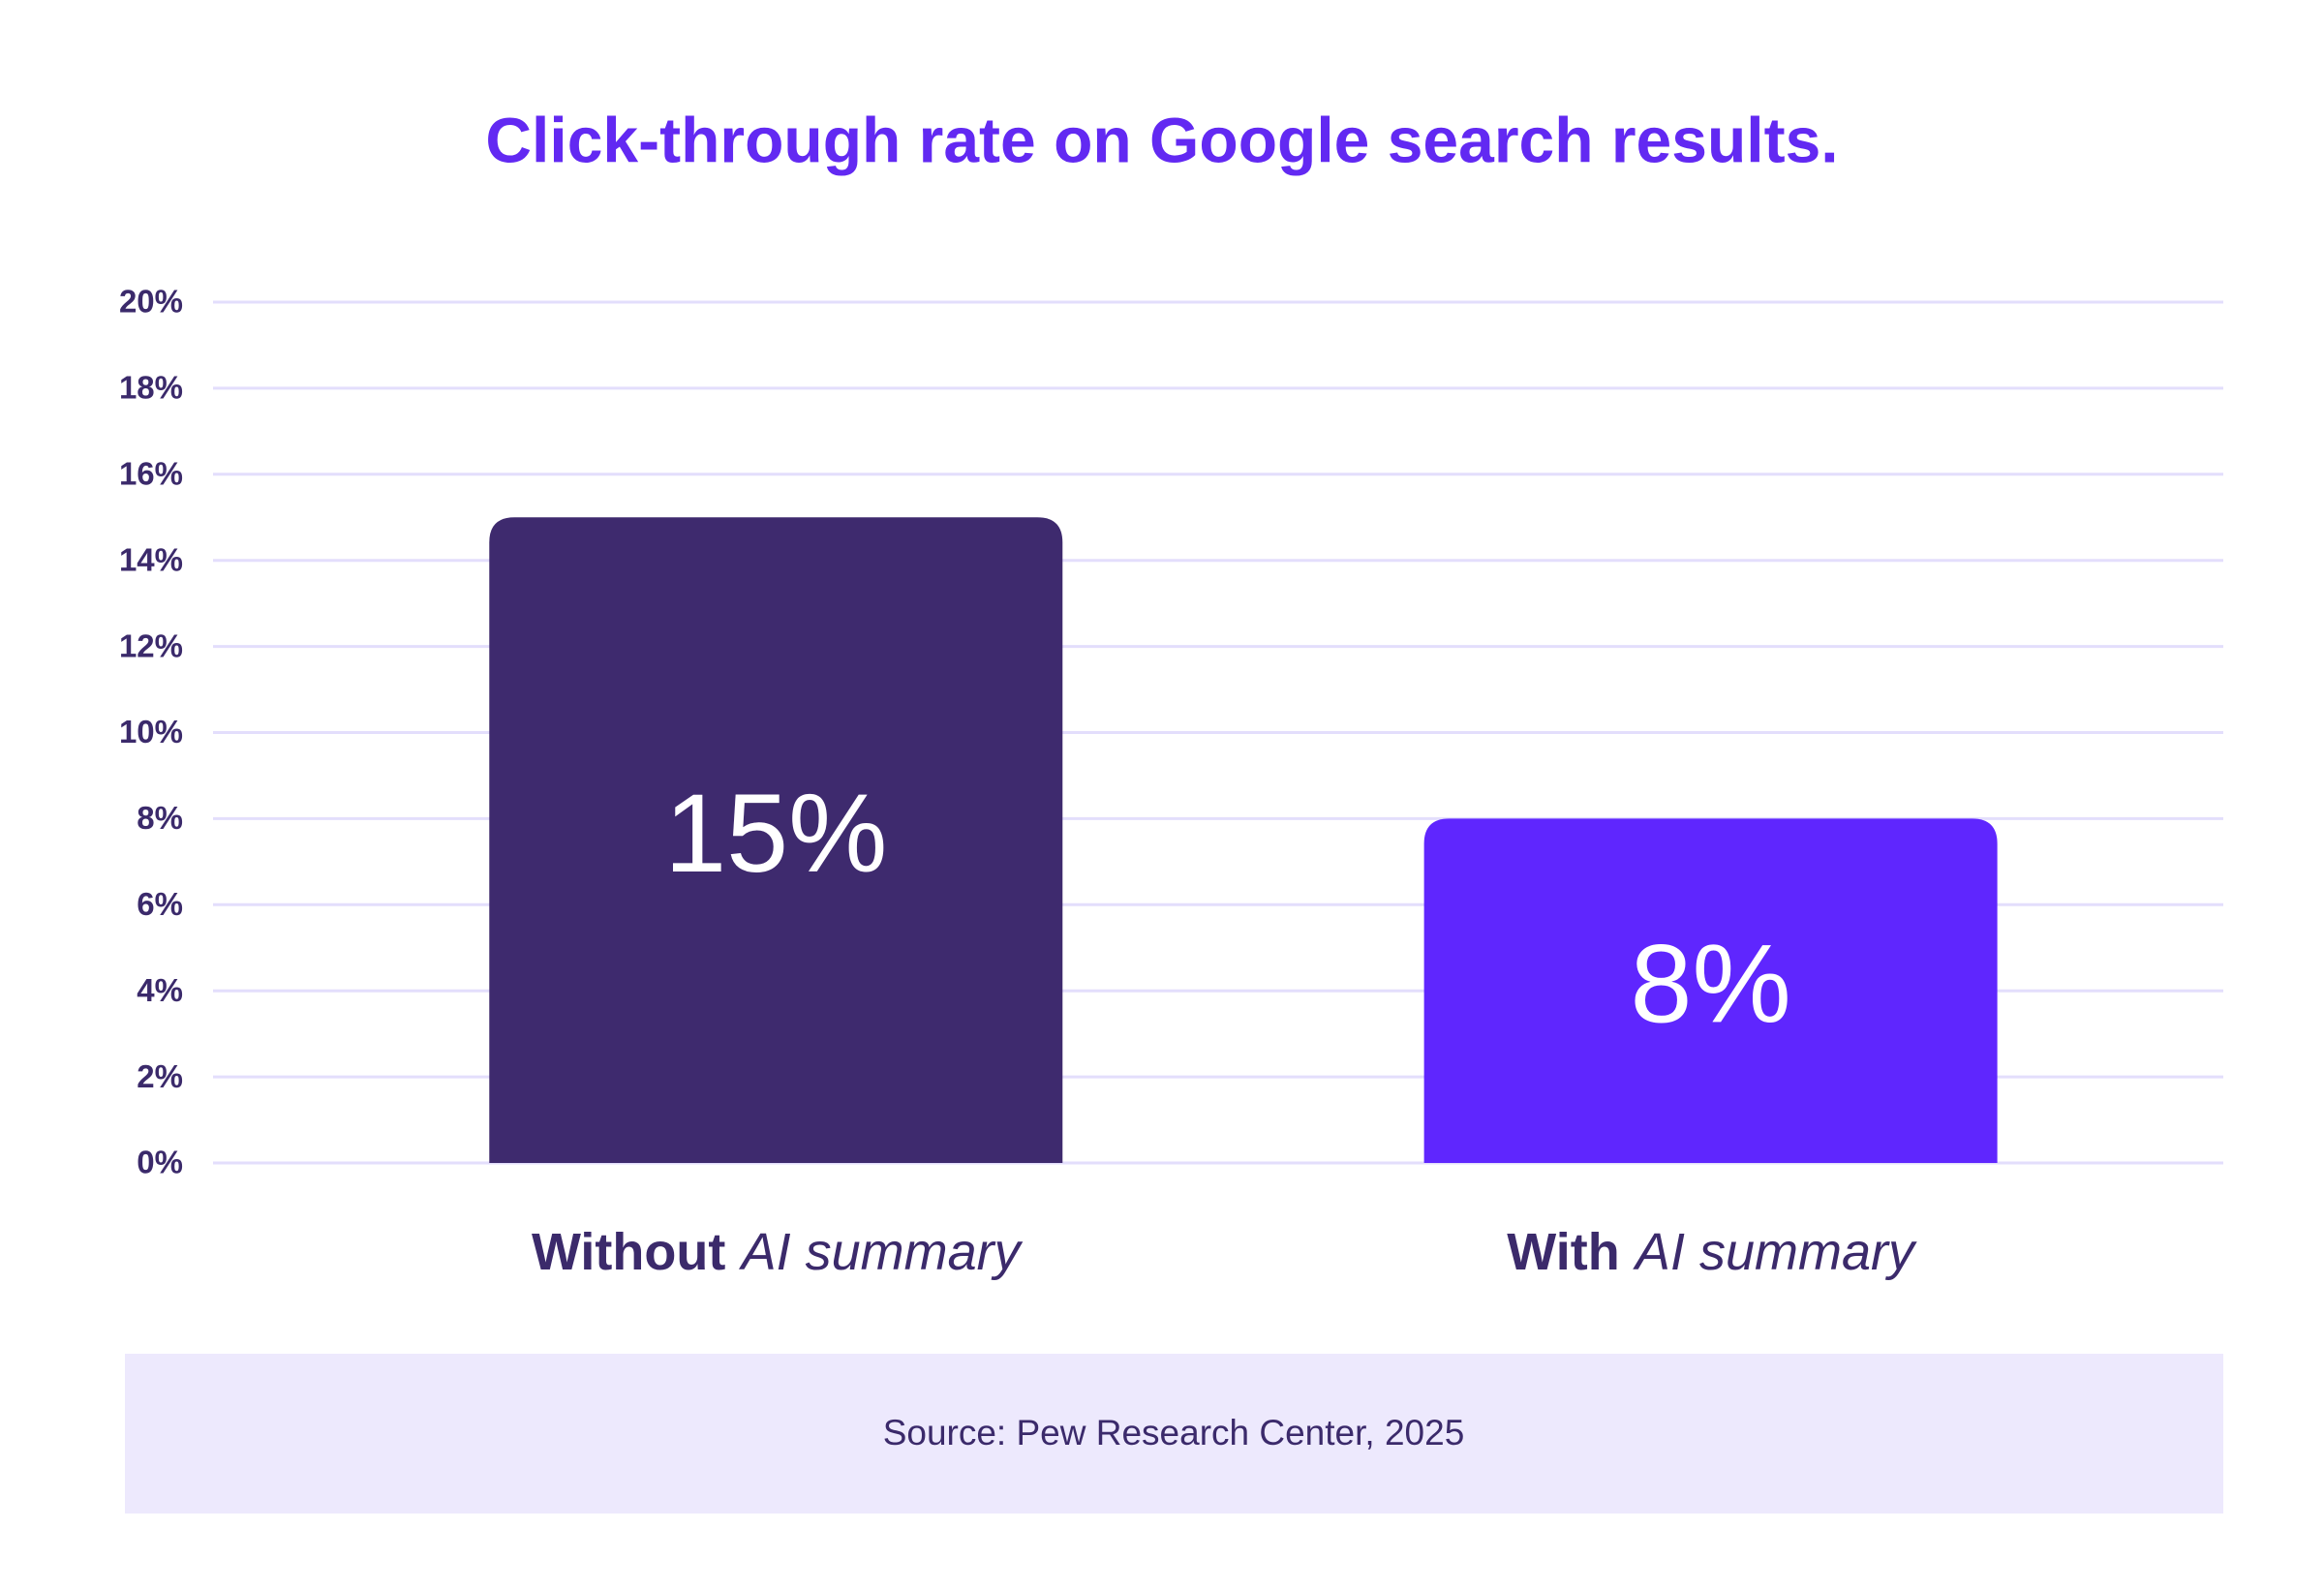 The height and width of the screenshot is (1590, 2324). Describe the element at coordinates (151, 474) in the screenshot. I see `y-tick-label: 16%` at that location.